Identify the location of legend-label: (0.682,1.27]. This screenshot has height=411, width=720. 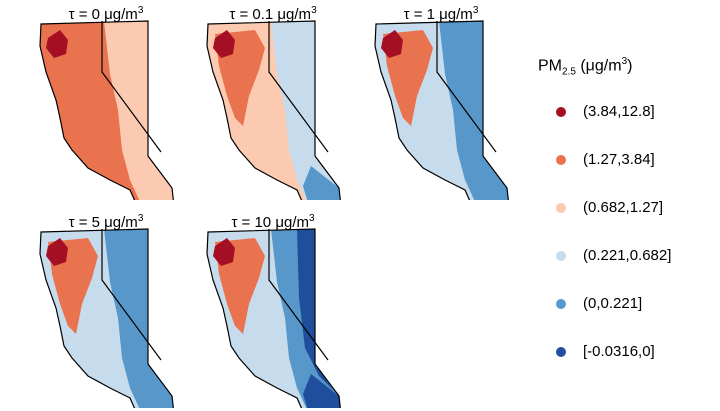
(623, 207).